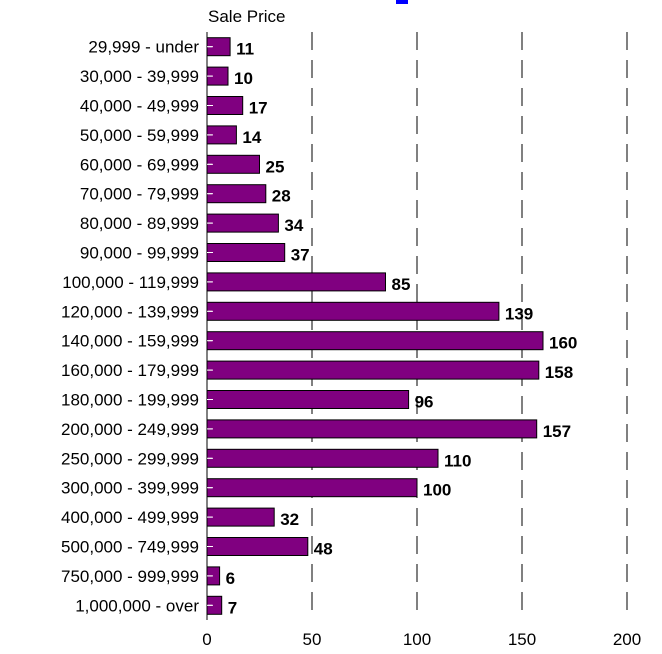 This screenshot has height=654, width=662. What do you see at coordinates (258, 108) in the screenshot?
I see `data-label: 17` at bounding box center [258, 108].